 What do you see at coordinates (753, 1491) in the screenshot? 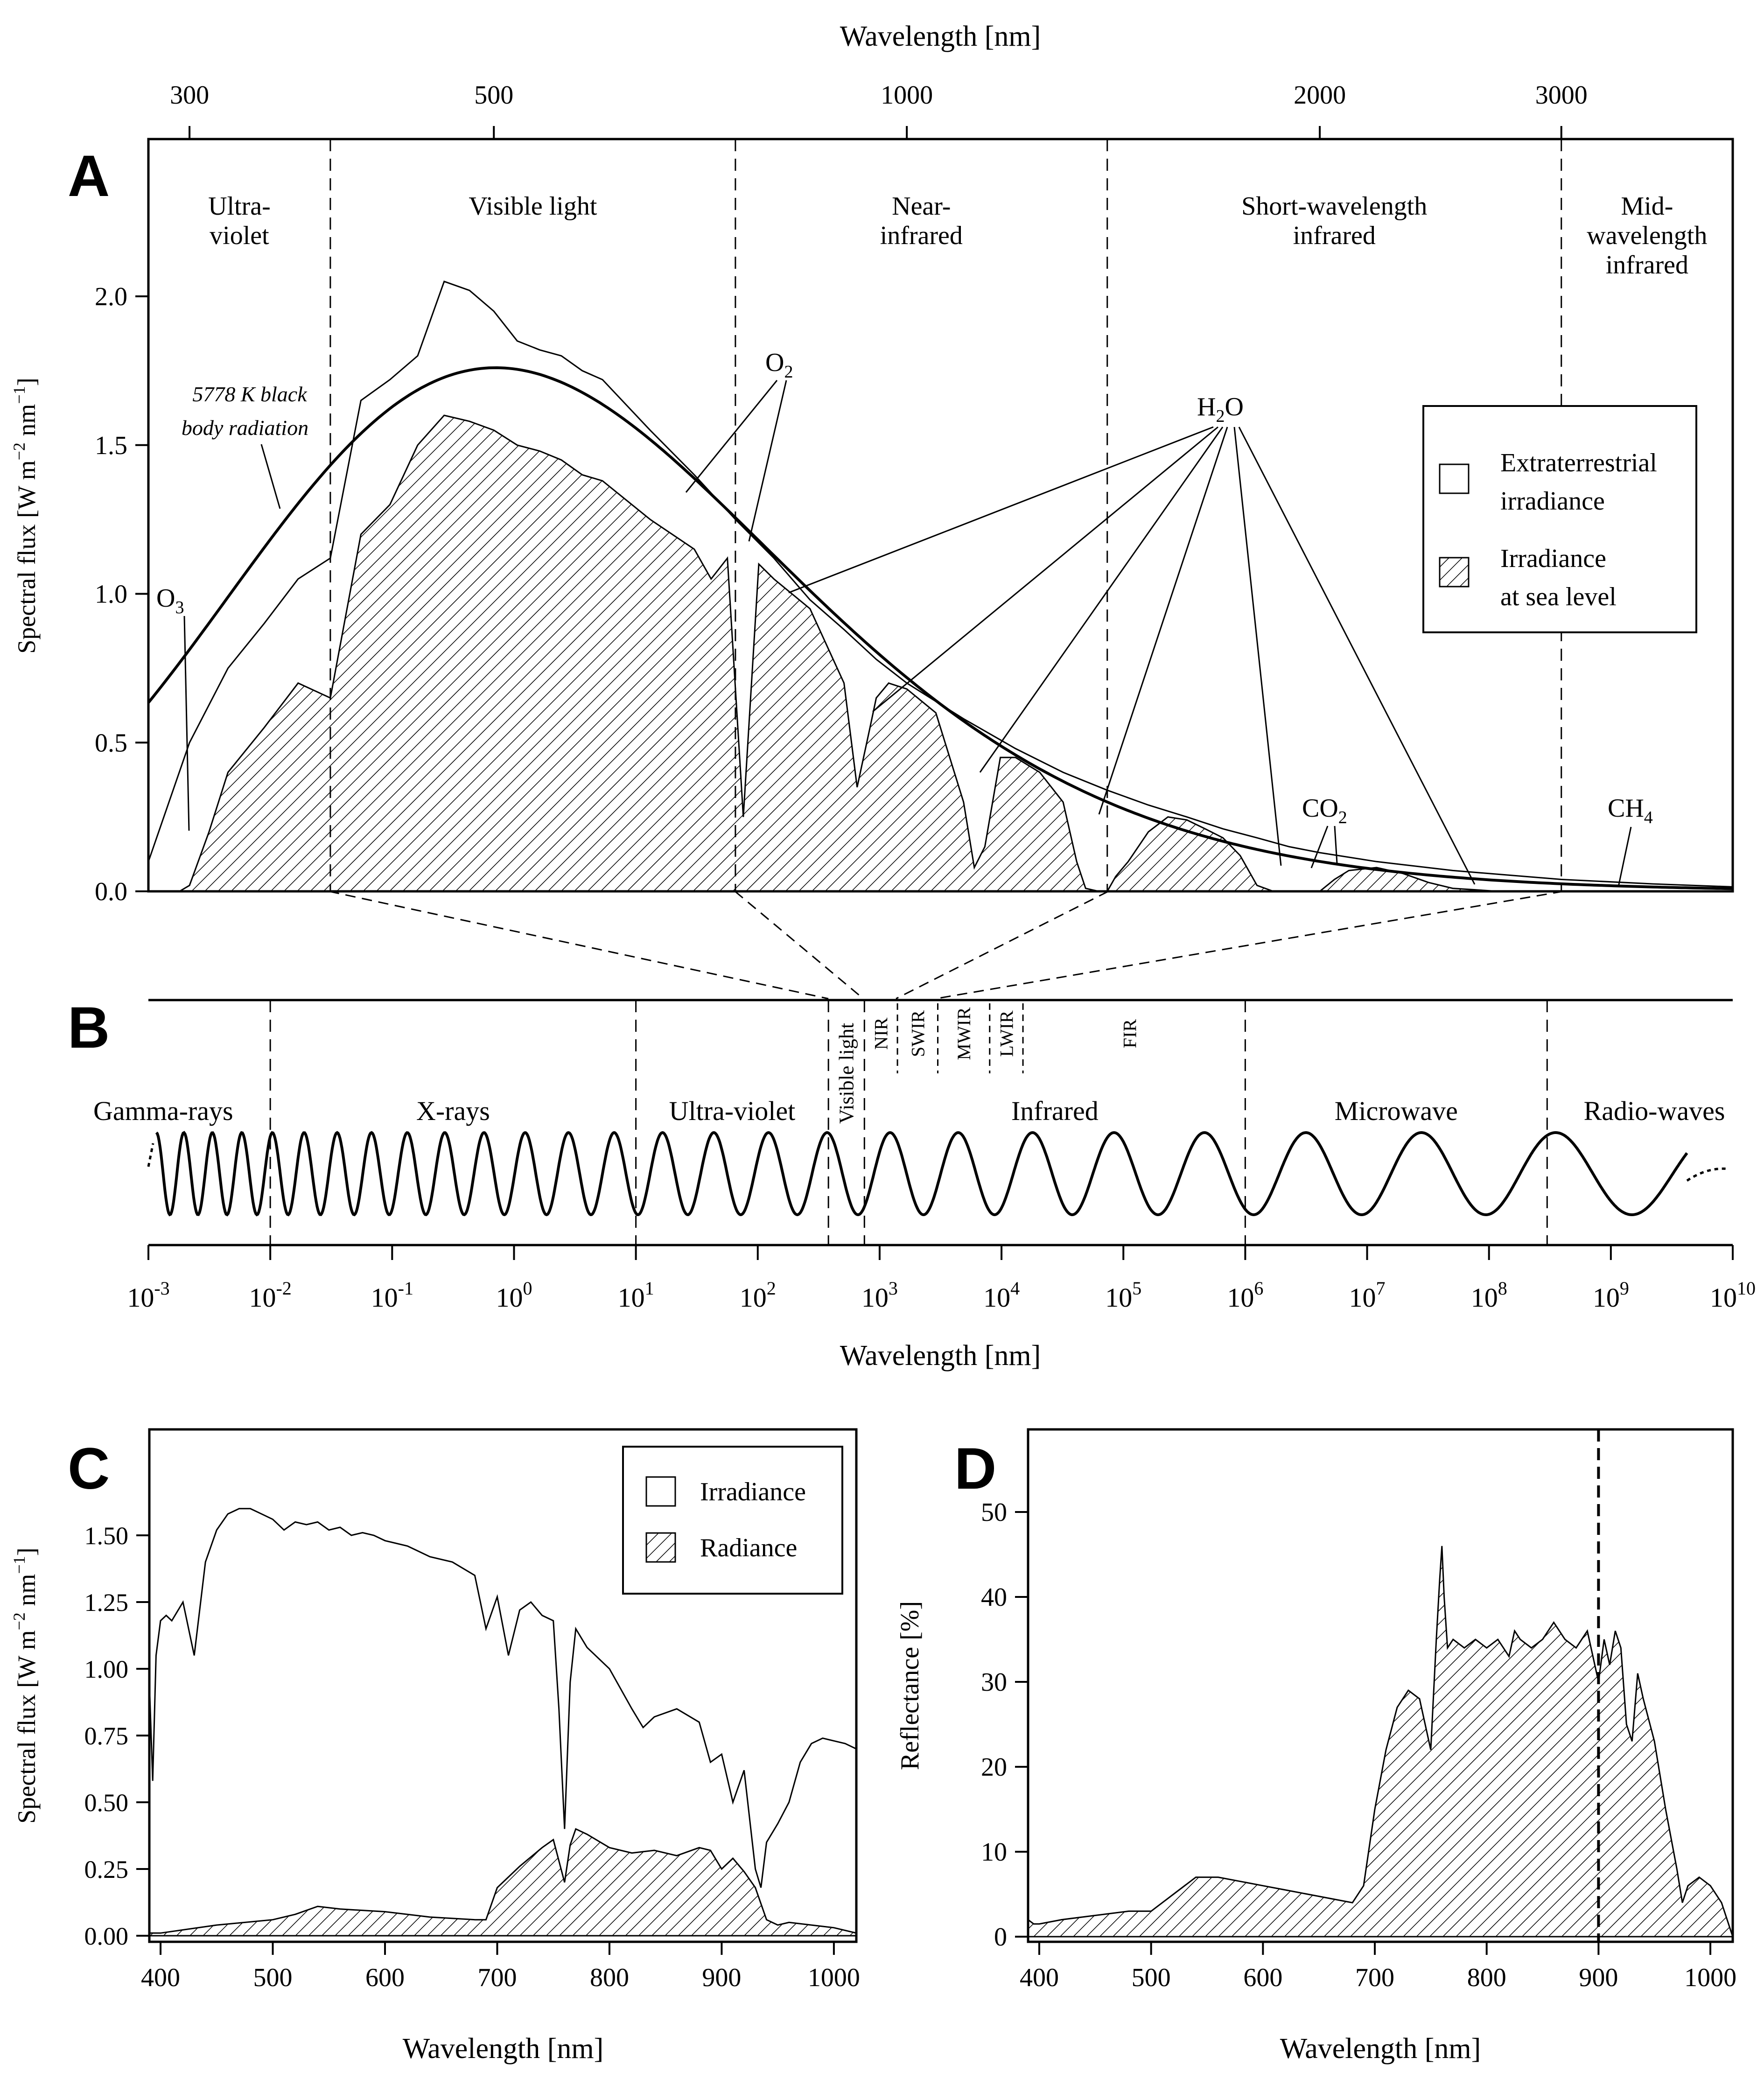
I see `legend-label-irradiance: Irradiance` at bounding box center [753, 1491].